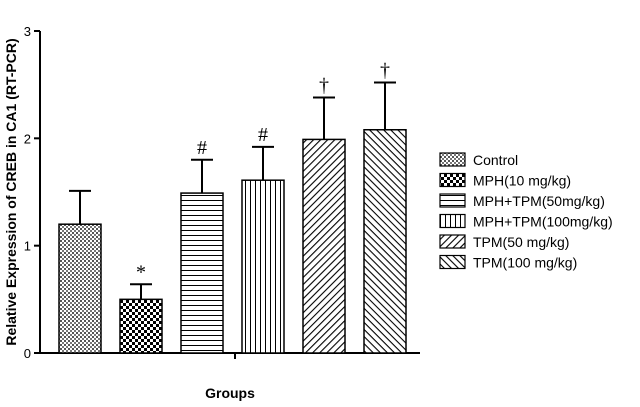 The width and height of the screenshot is (640, 407). I want to click on y-tick-label: 1, so click(27, 246).